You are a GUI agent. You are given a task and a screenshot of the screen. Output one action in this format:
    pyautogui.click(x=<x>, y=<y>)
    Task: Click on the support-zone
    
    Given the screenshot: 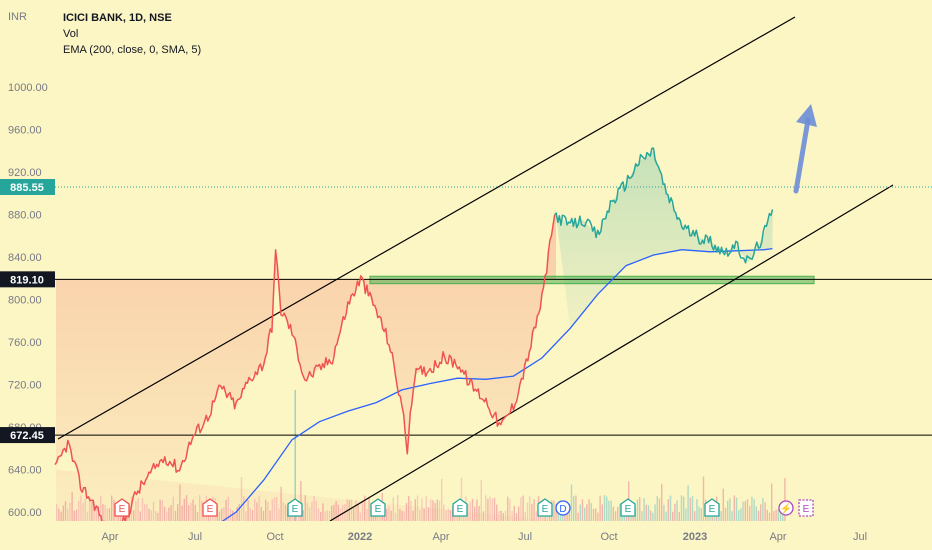 What is the action you would take?
    pyautogui.click(x=592, y=280)
    